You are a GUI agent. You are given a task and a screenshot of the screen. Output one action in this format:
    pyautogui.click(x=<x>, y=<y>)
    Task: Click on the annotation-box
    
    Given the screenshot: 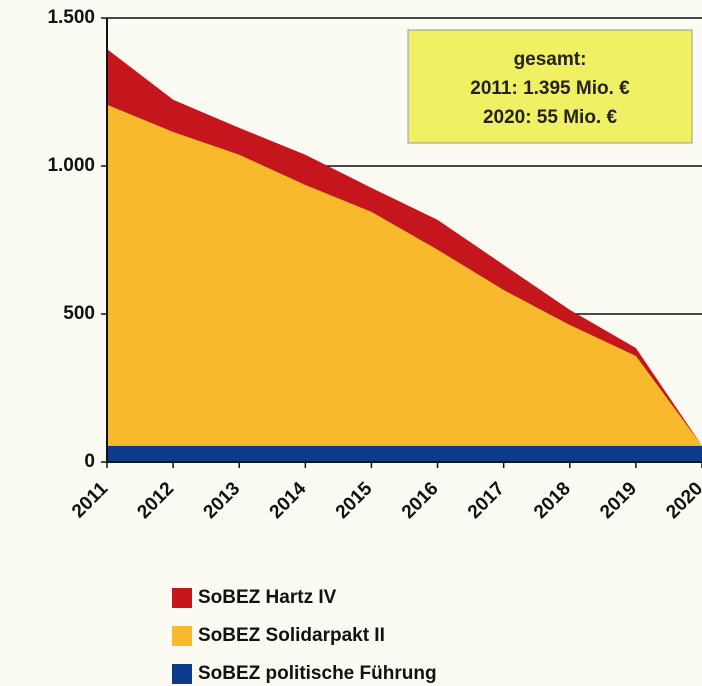 What is the action you would take?
    pyautogui.click(x=550, y=86)
    